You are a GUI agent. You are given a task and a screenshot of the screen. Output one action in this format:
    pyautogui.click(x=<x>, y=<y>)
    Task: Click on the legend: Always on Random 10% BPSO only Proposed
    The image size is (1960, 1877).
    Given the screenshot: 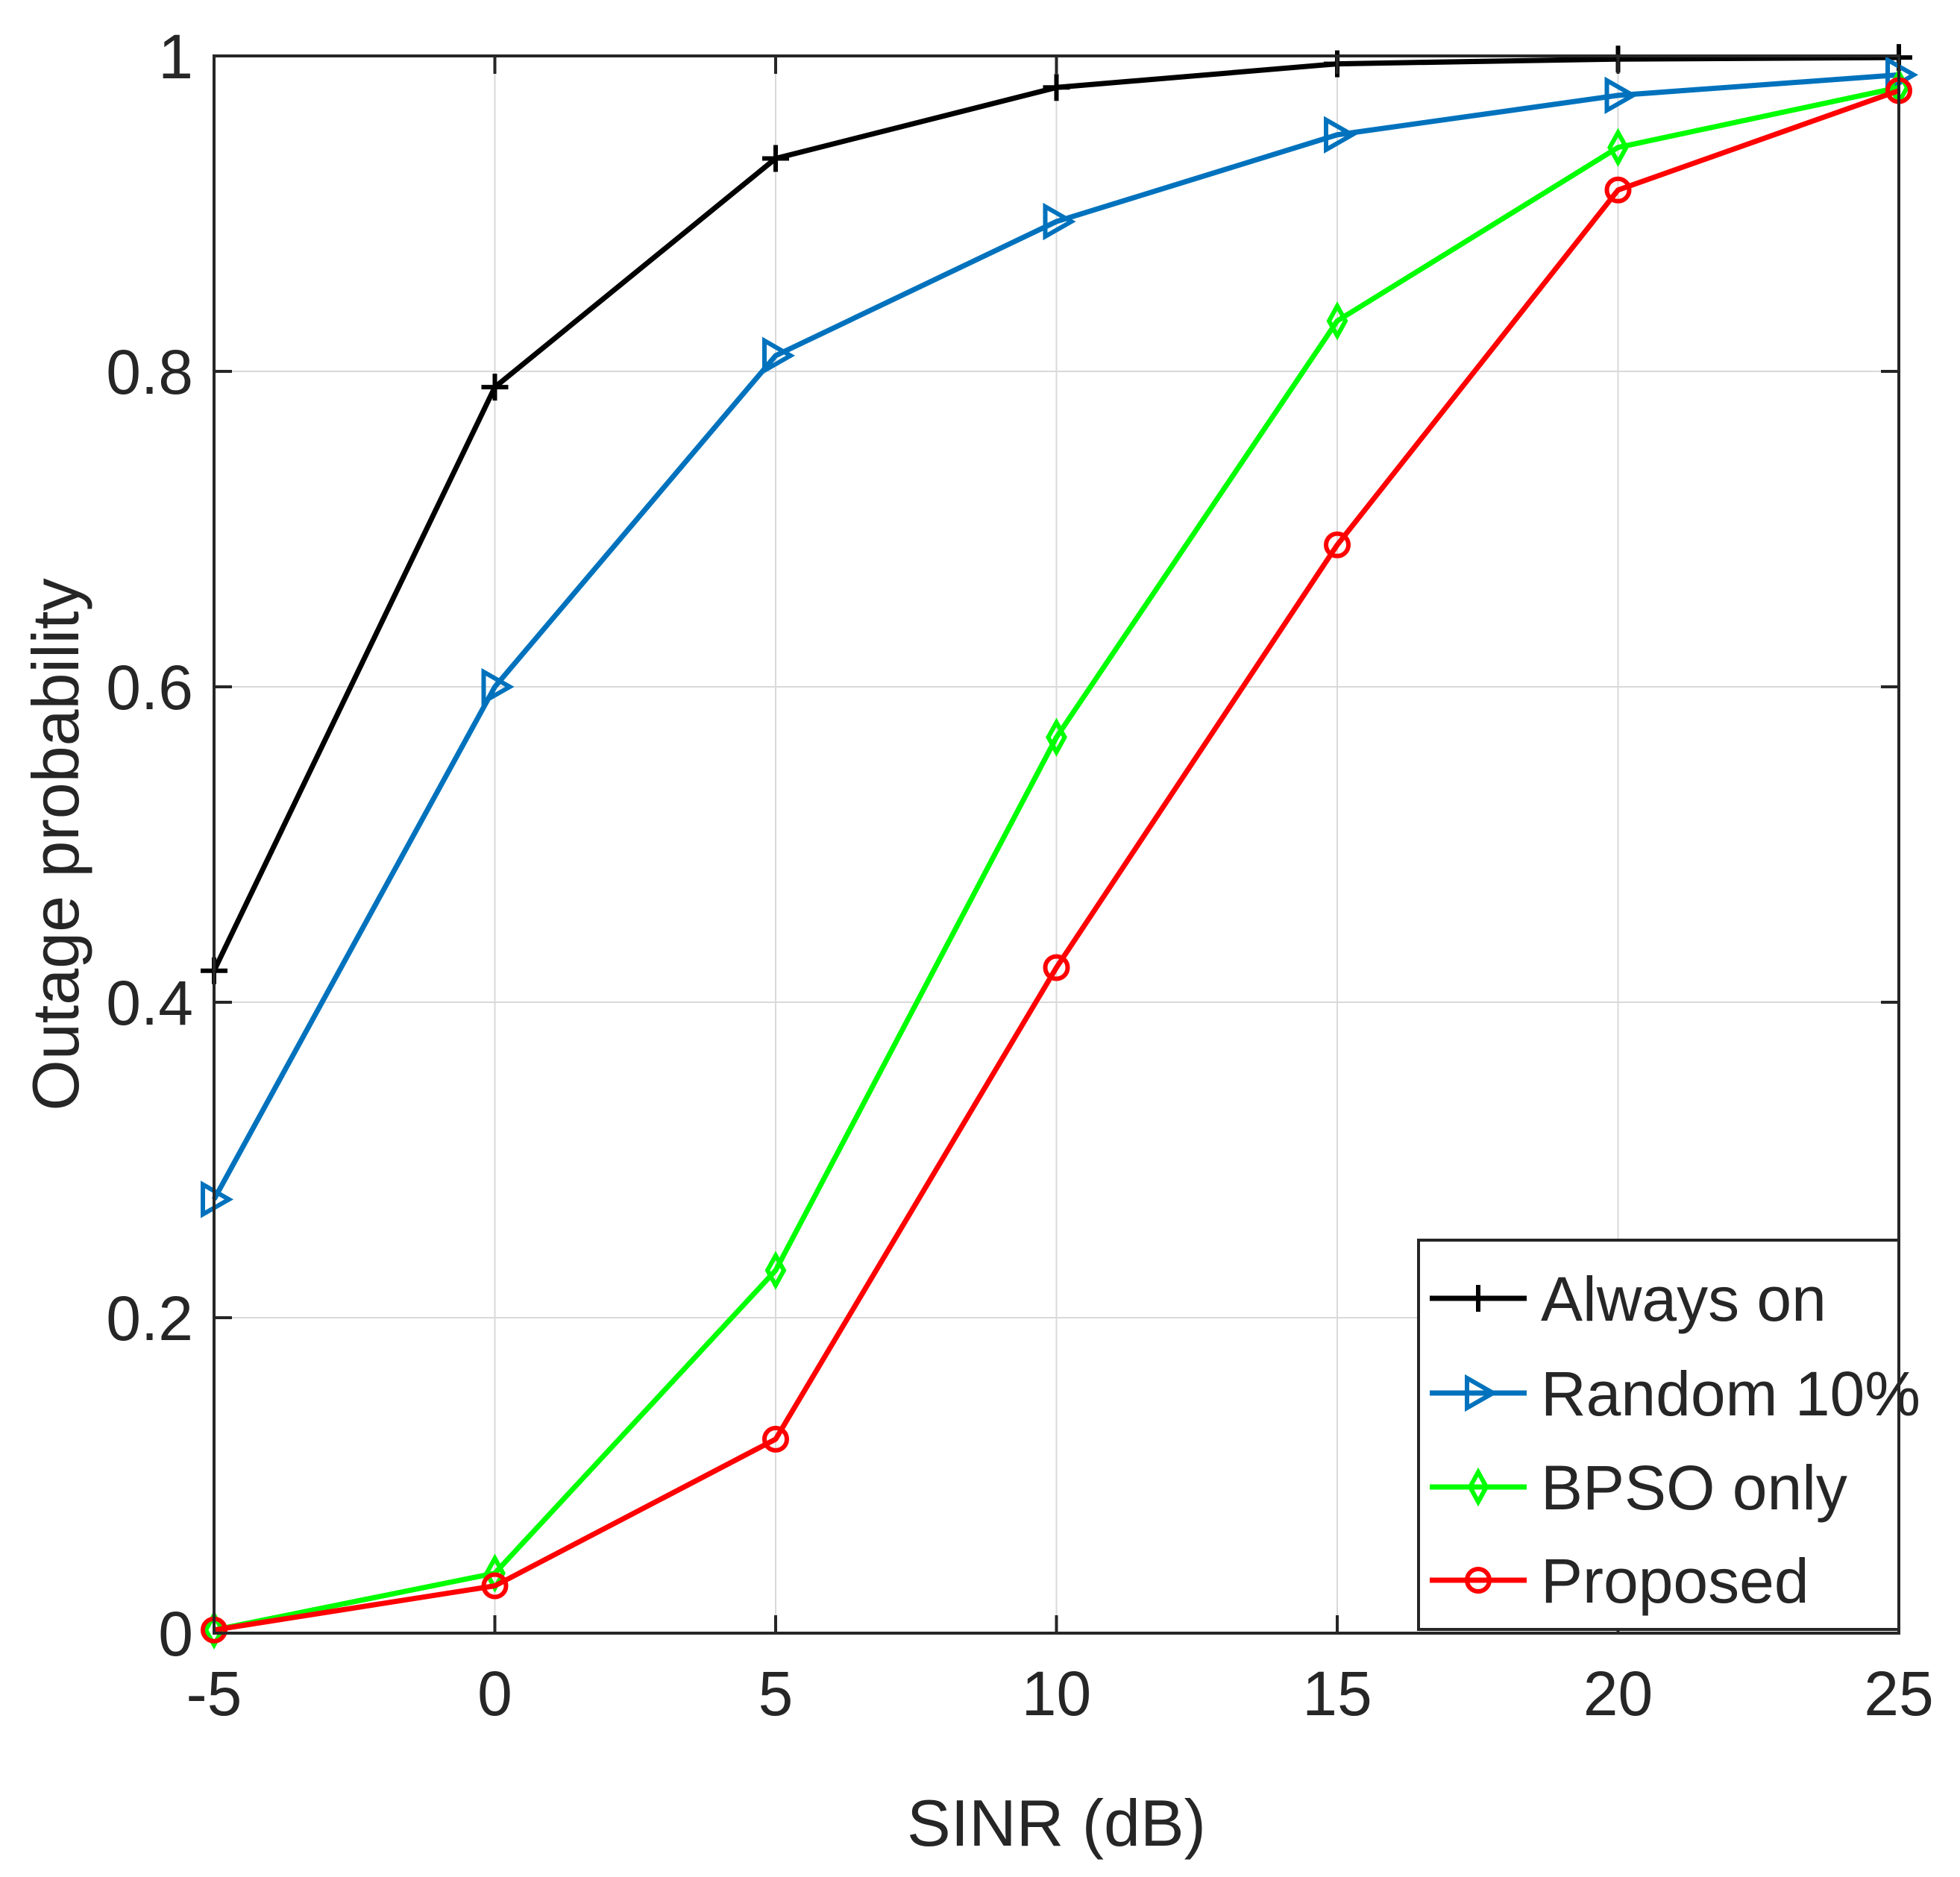 What is the action you would take?
    pyautogui.click(x=1668, y=1435)
    